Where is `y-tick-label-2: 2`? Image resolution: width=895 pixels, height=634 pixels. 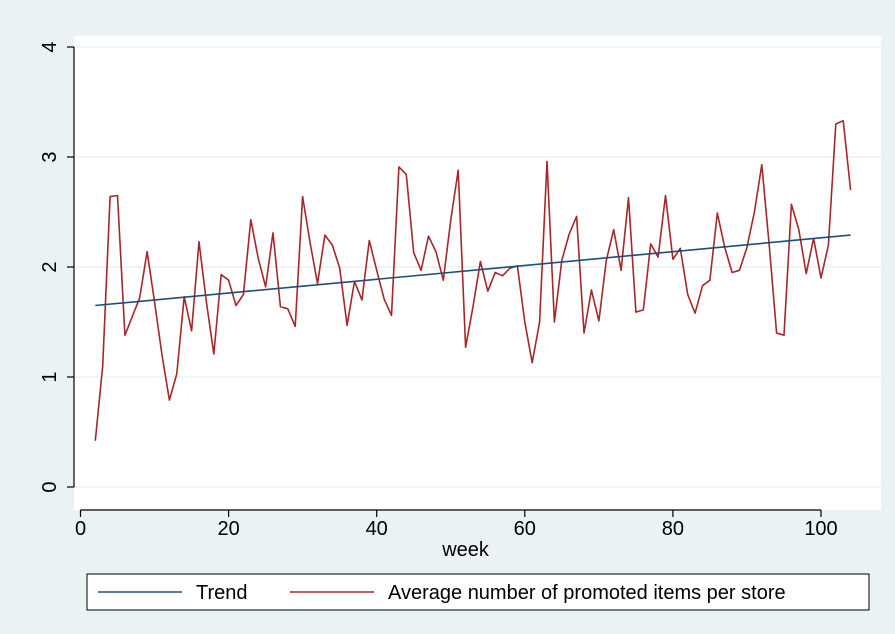 y-tick-label-2: 2 is located at coordinates (50, 266).